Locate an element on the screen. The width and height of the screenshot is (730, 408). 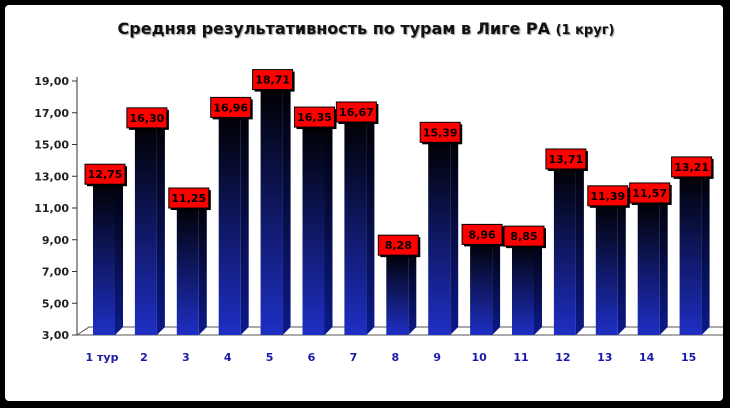
y-tick-label: 15,00 is located at coordinates (51, 145).